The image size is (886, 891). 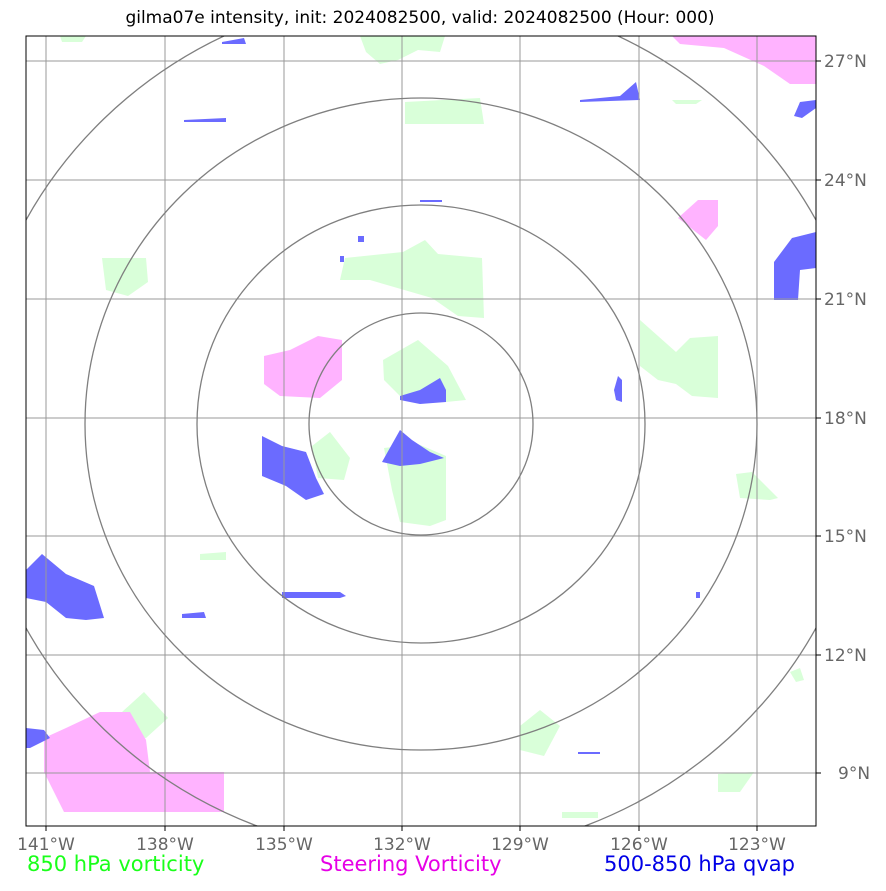 I want to click on lon-label: 123°W, so click(x=757, y=845).